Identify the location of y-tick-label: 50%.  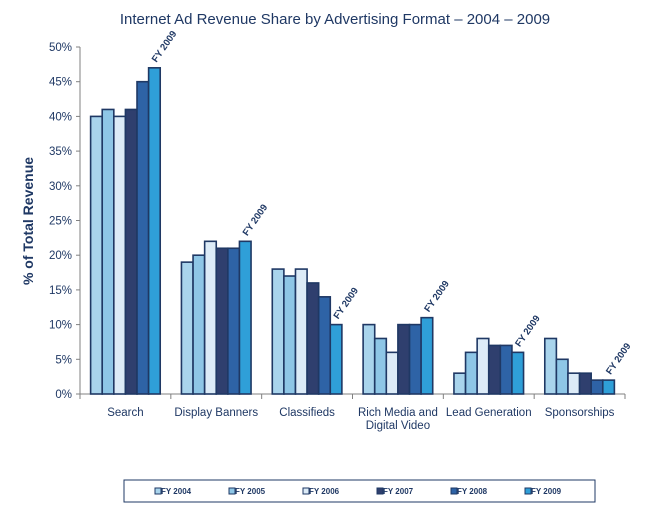
(60, 48).